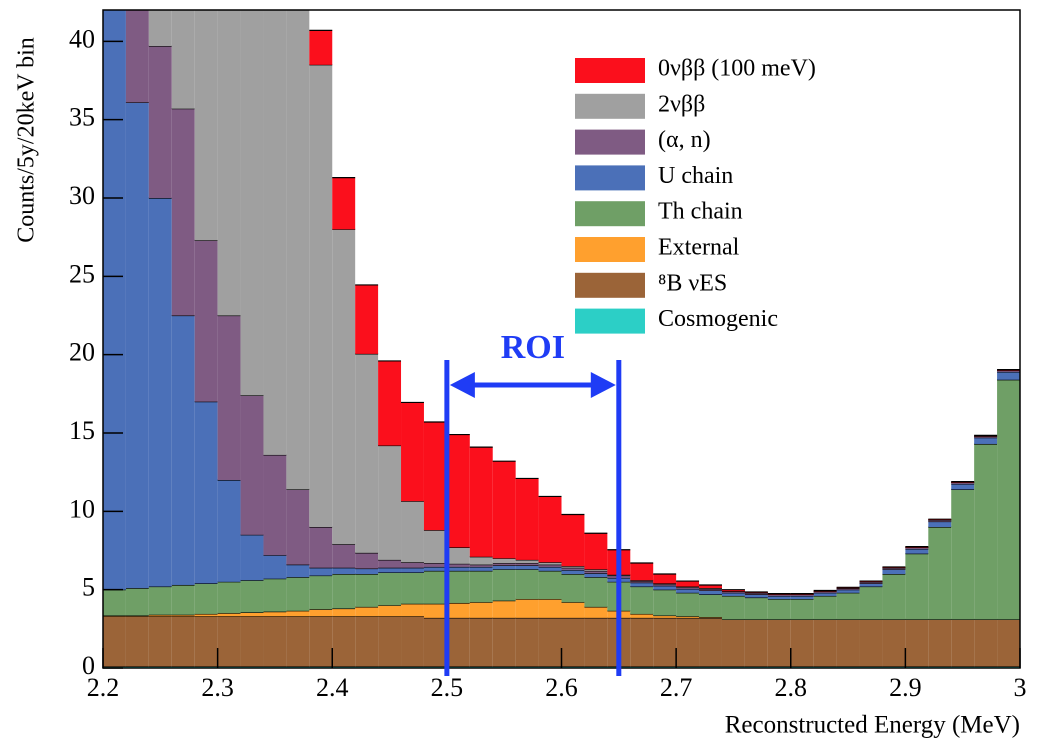 Image resolution: width=1038 pixels, height=754 pixels. What do you see at coordinates (872, 725) in the screenshot?
I see `x-axis-label: Reconstructed Energy (MeV)` at bounding box center [872, 725].